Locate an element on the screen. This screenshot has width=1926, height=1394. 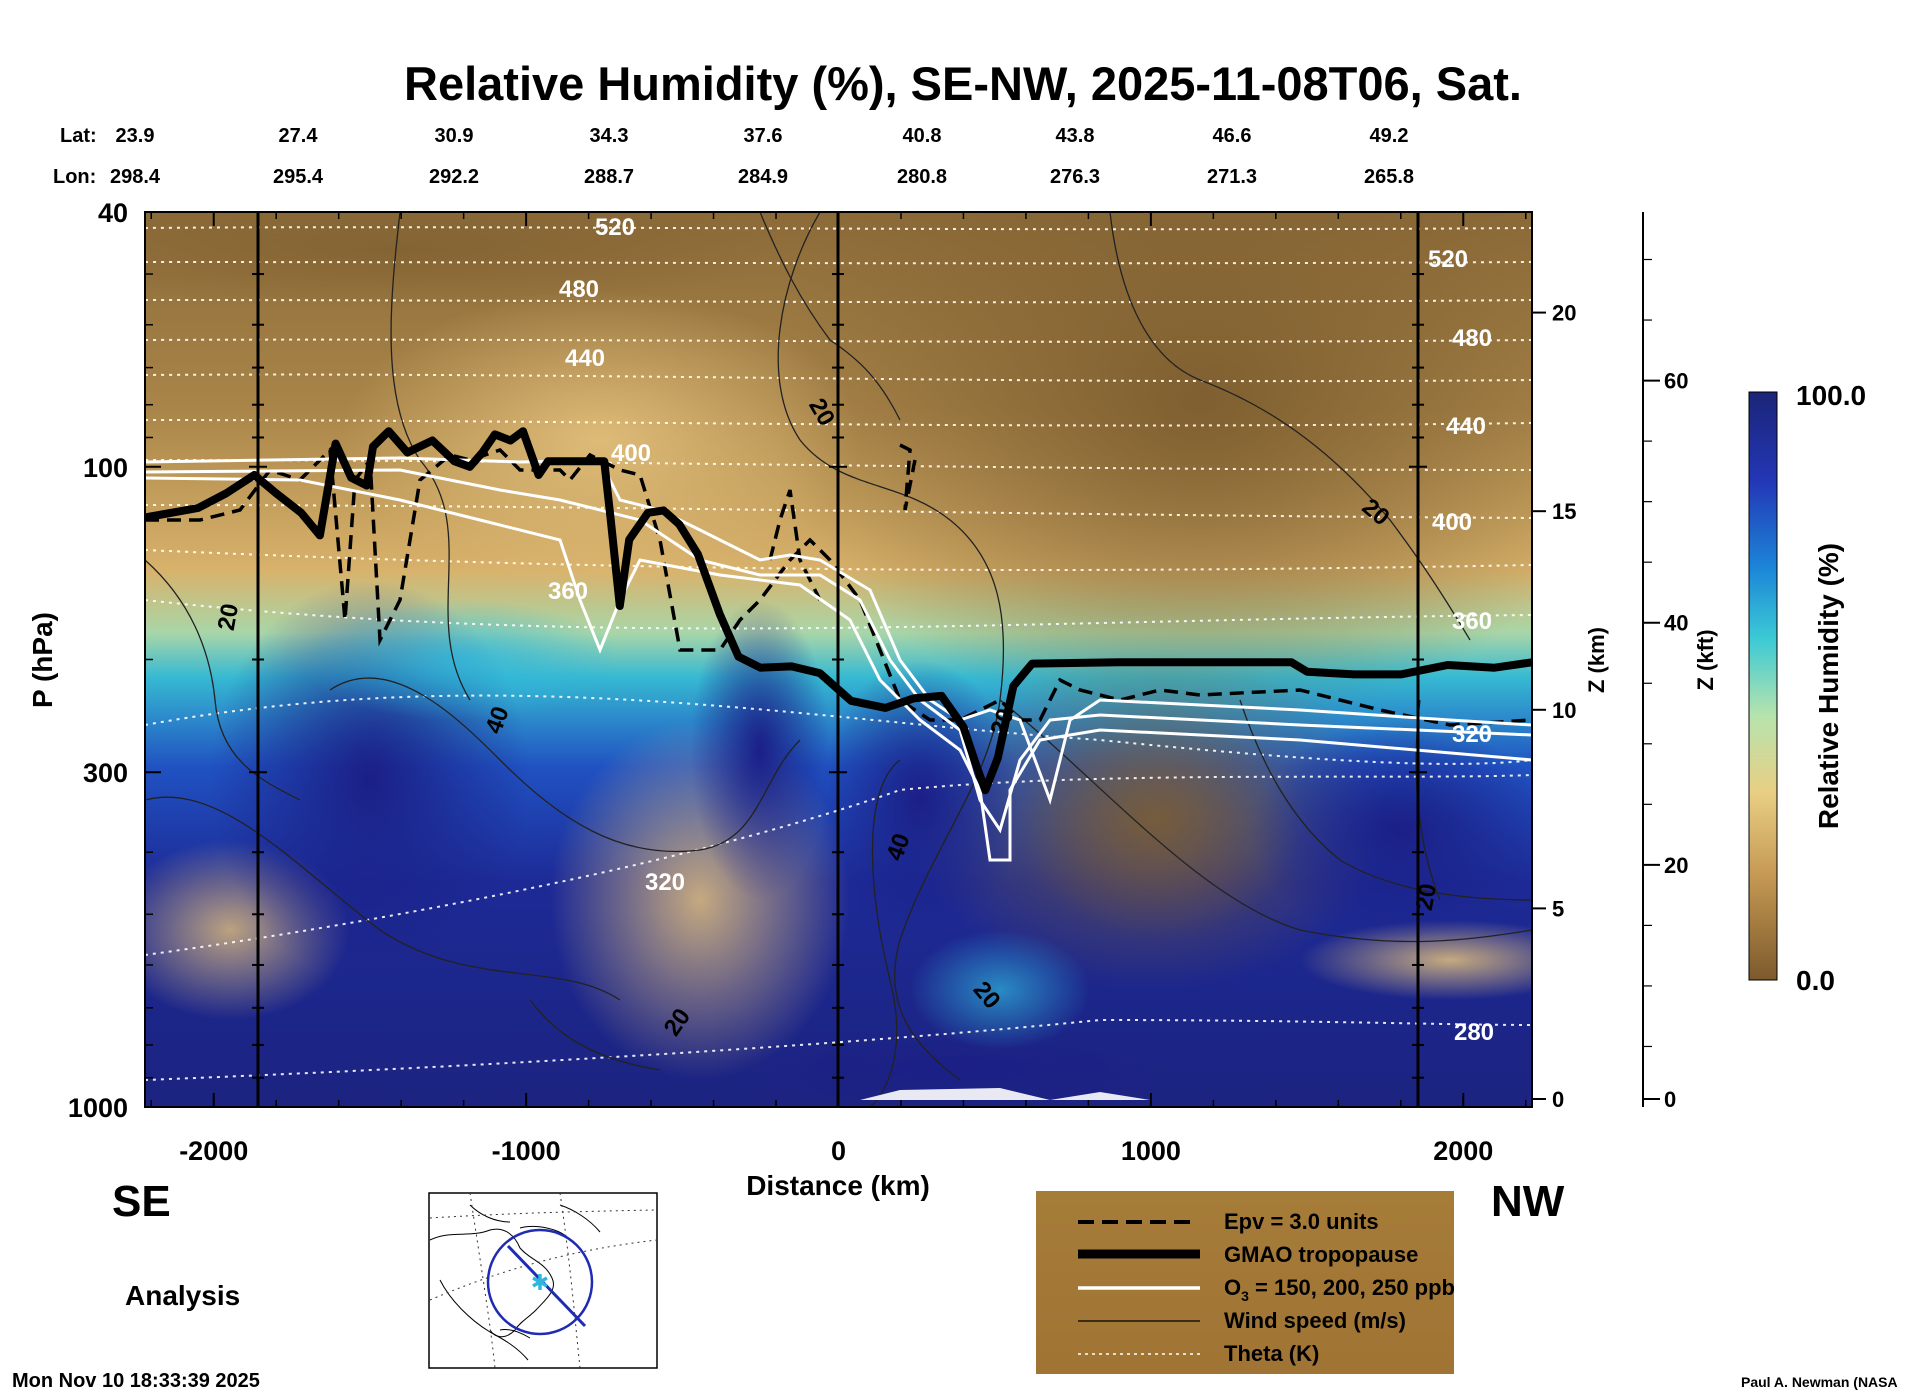
z-kft-axis-label: Z (kft) is located at coordinates (1705, 659).